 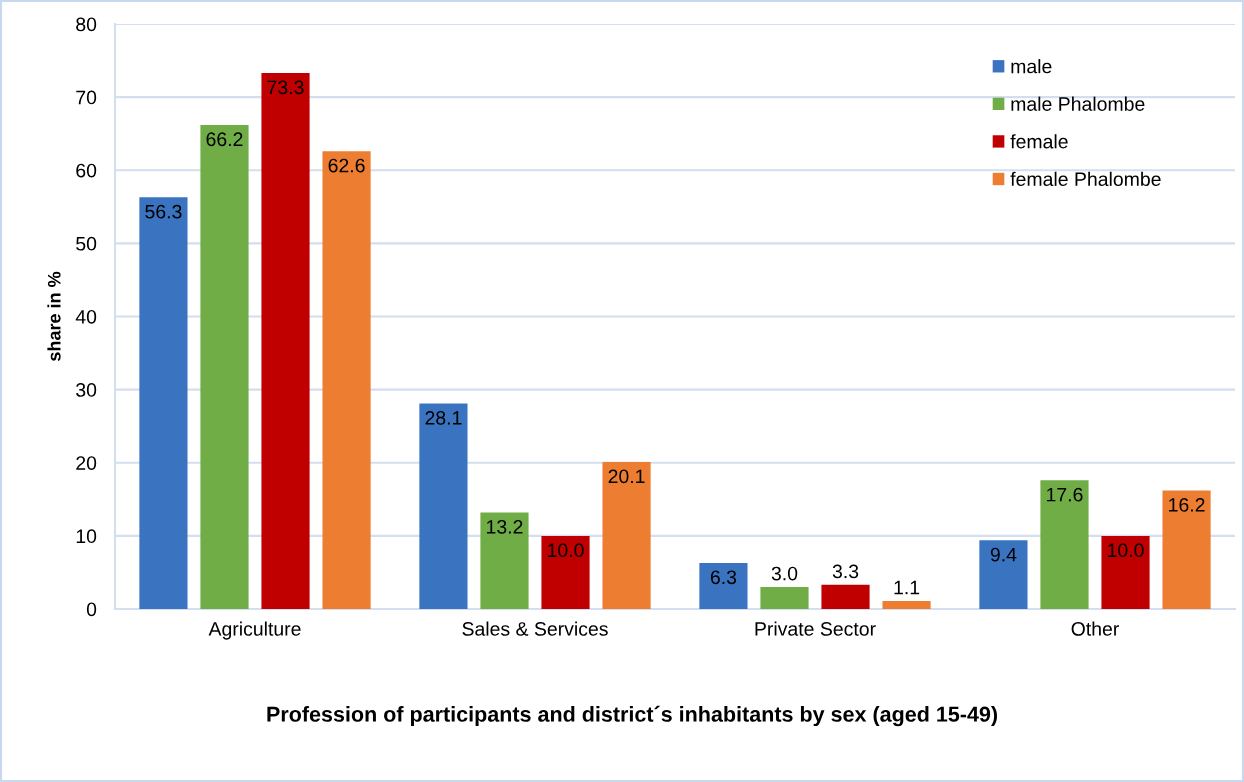 What do you see at coordinates (1003, 554) in the screenshot?
I see `data-label: 9.4` at bounding box center [1003, 554].